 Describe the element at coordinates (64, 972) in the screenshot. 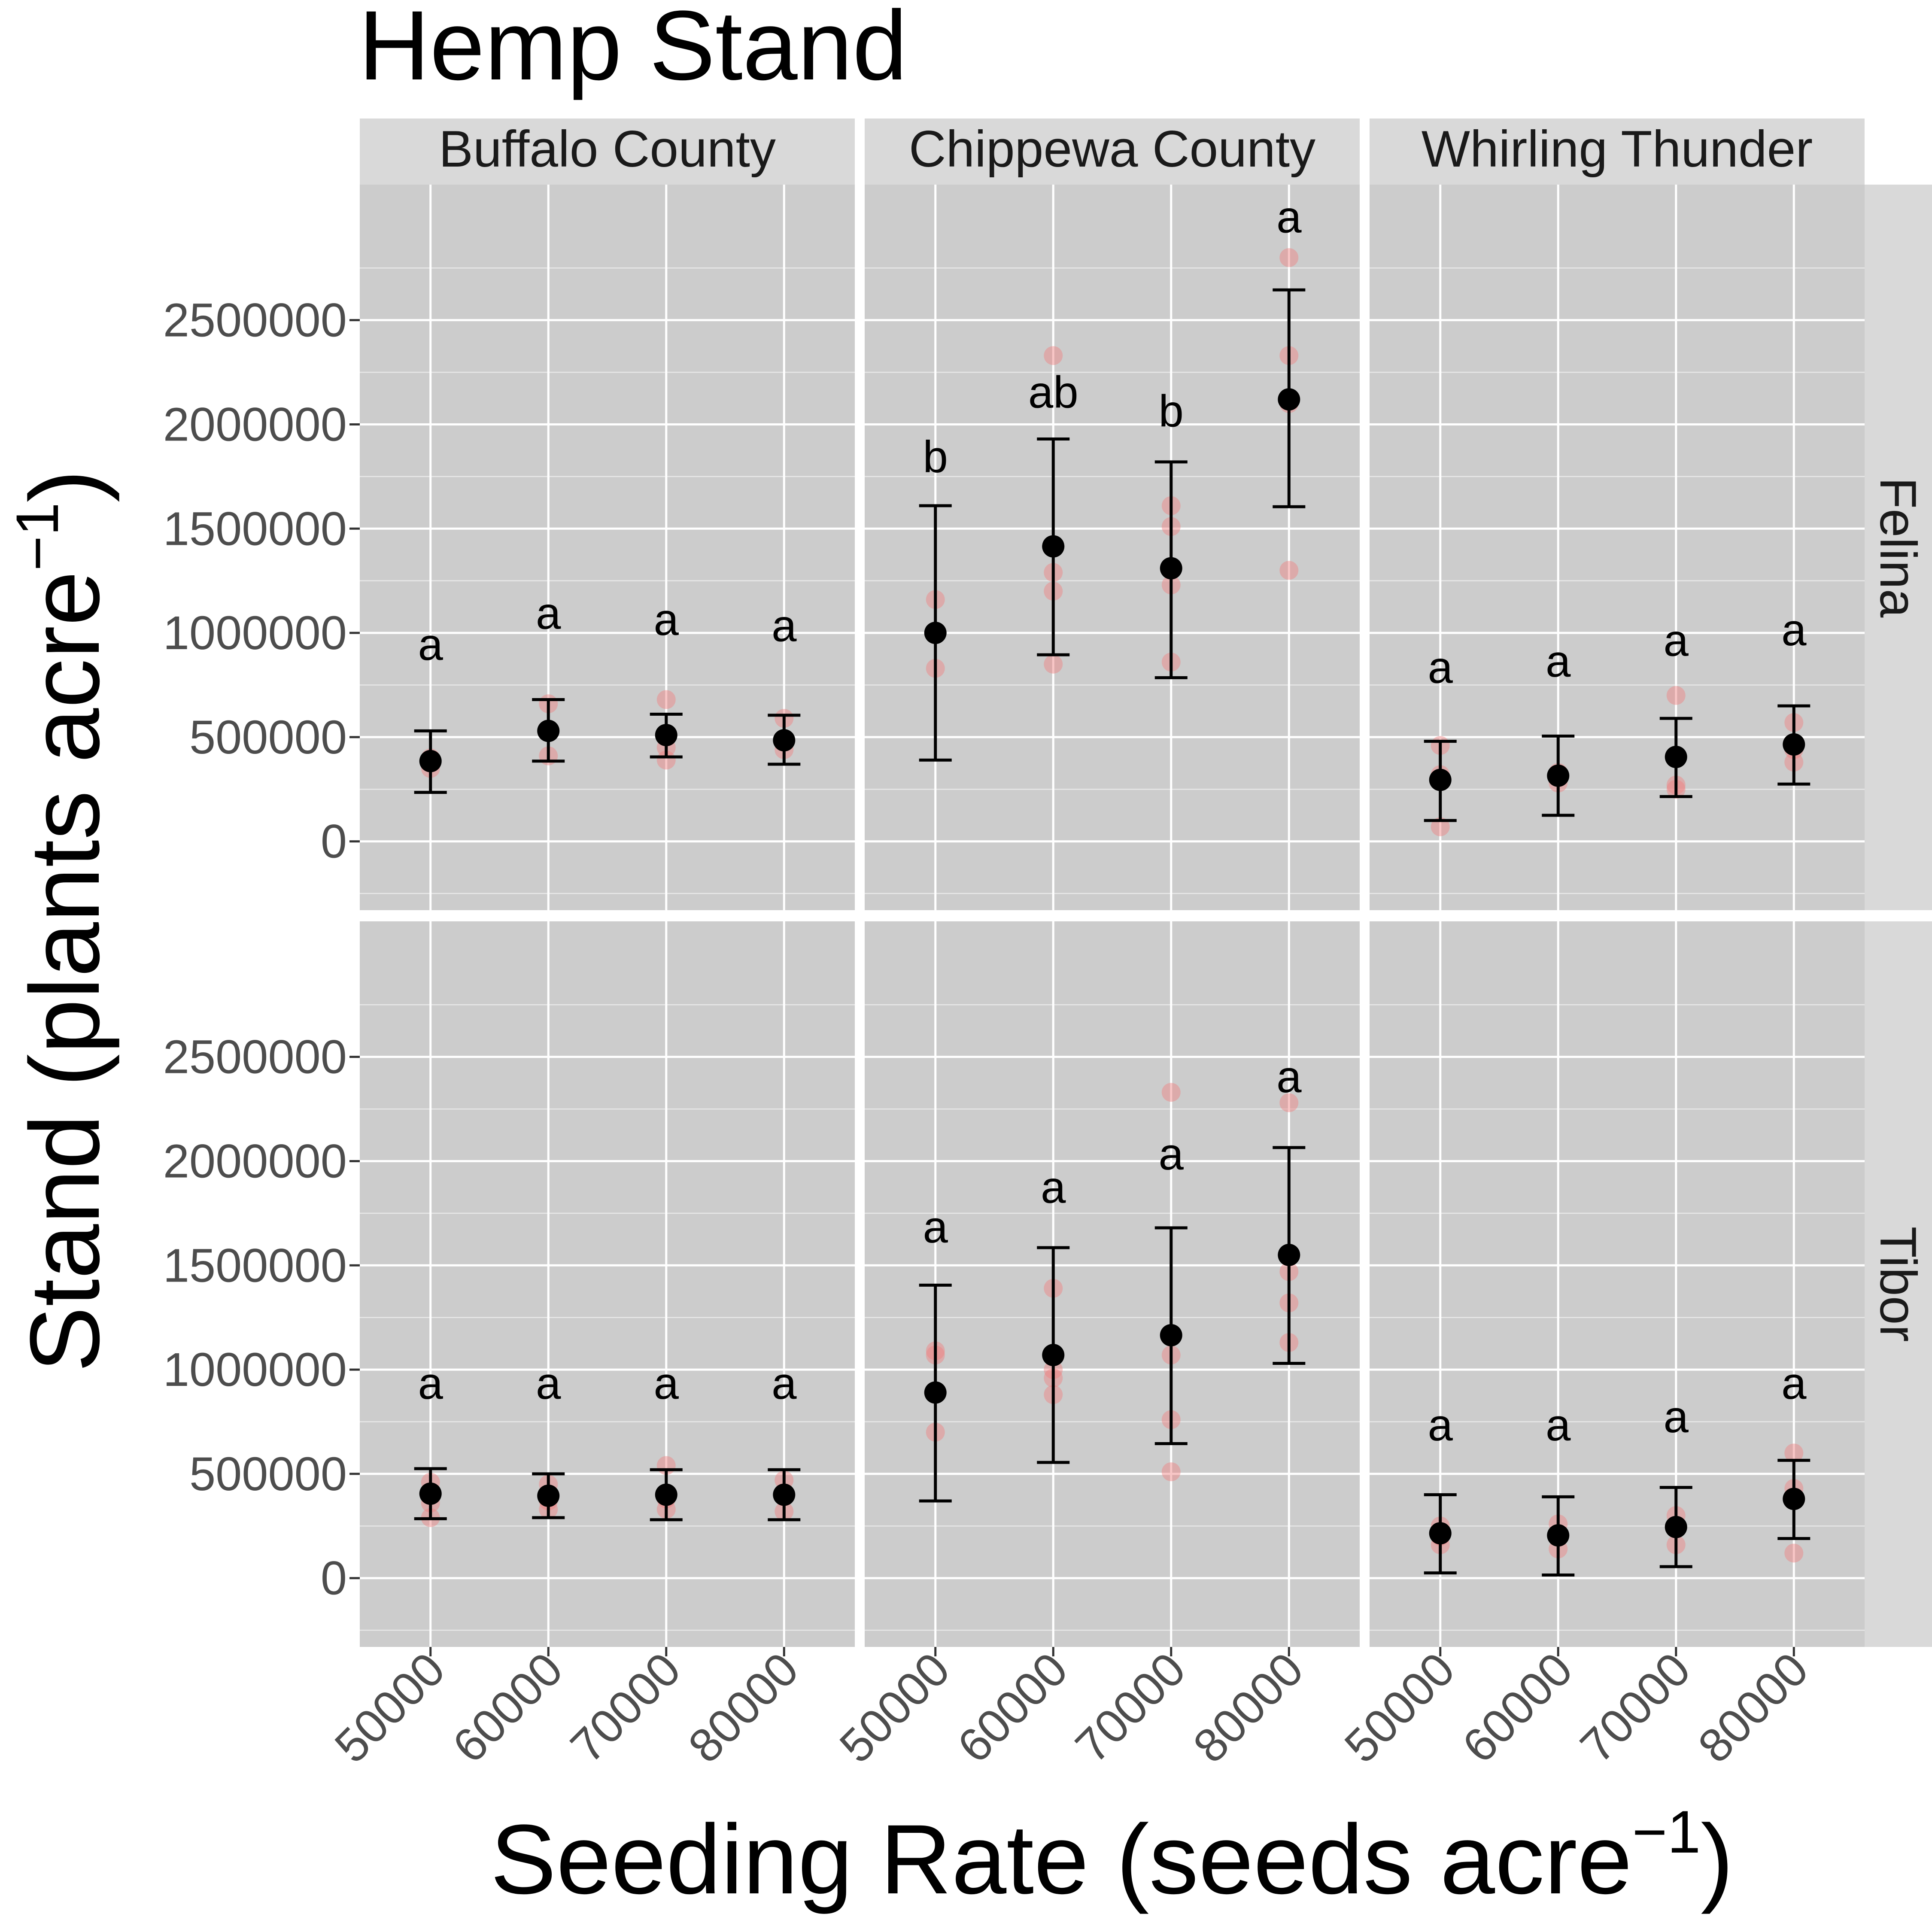

I see `y-axis-title-main: Stand (plants acre` at that location.